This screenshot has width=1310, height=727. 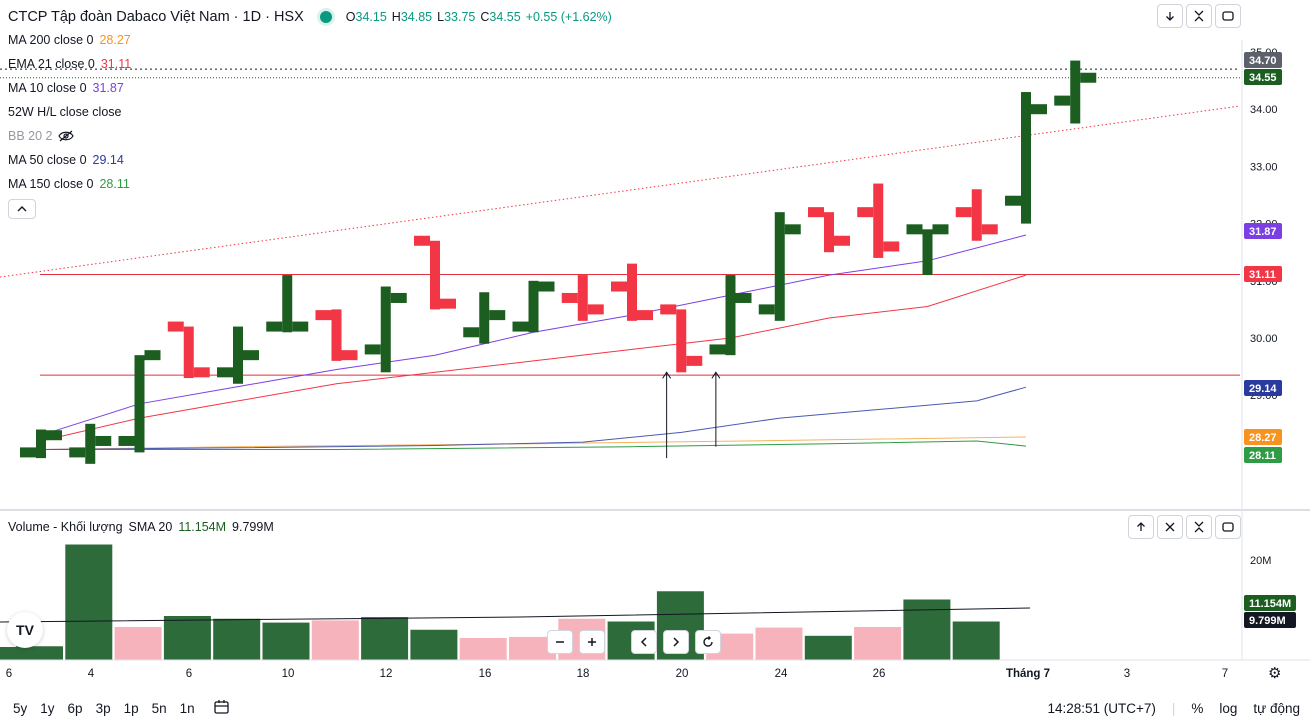 What do you see at coordinates (66, 88) in the screenshot?
I see `indicator-ma10: MA 10 close 0 31.87` at bounding box center [66, 88].